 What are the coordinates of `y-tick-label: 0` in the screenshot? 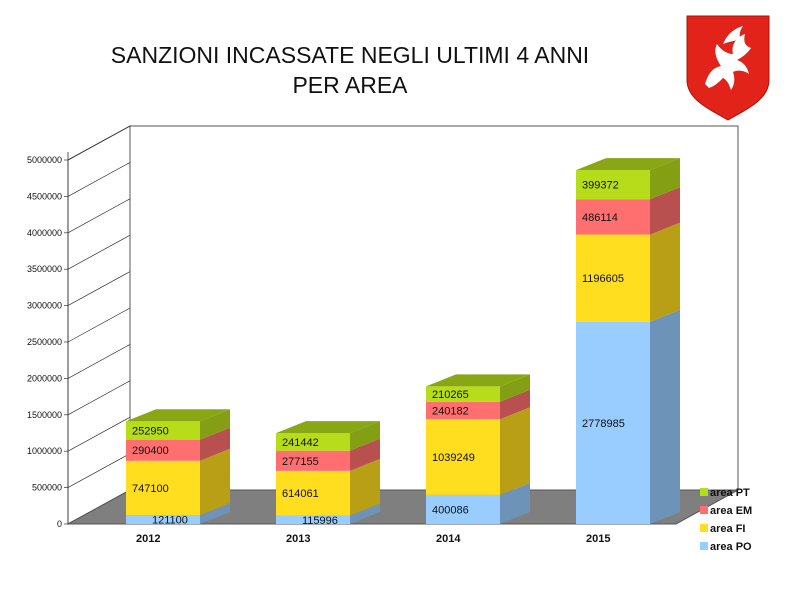 It's located at (59, 524).